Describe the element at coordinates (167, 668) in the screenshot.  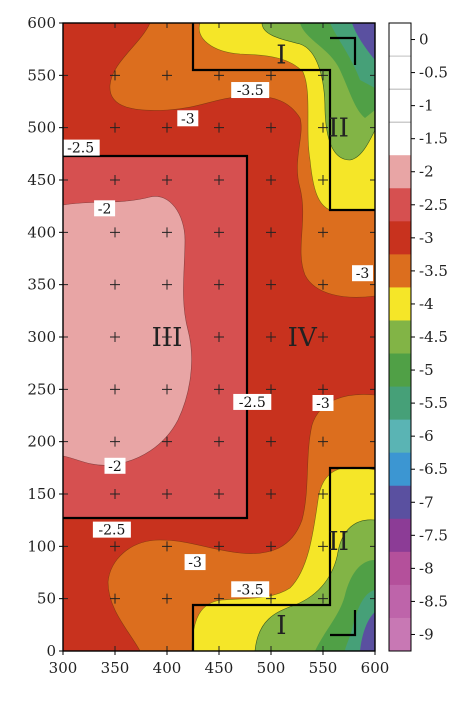
I see `x-tick-label: 400` at that location.